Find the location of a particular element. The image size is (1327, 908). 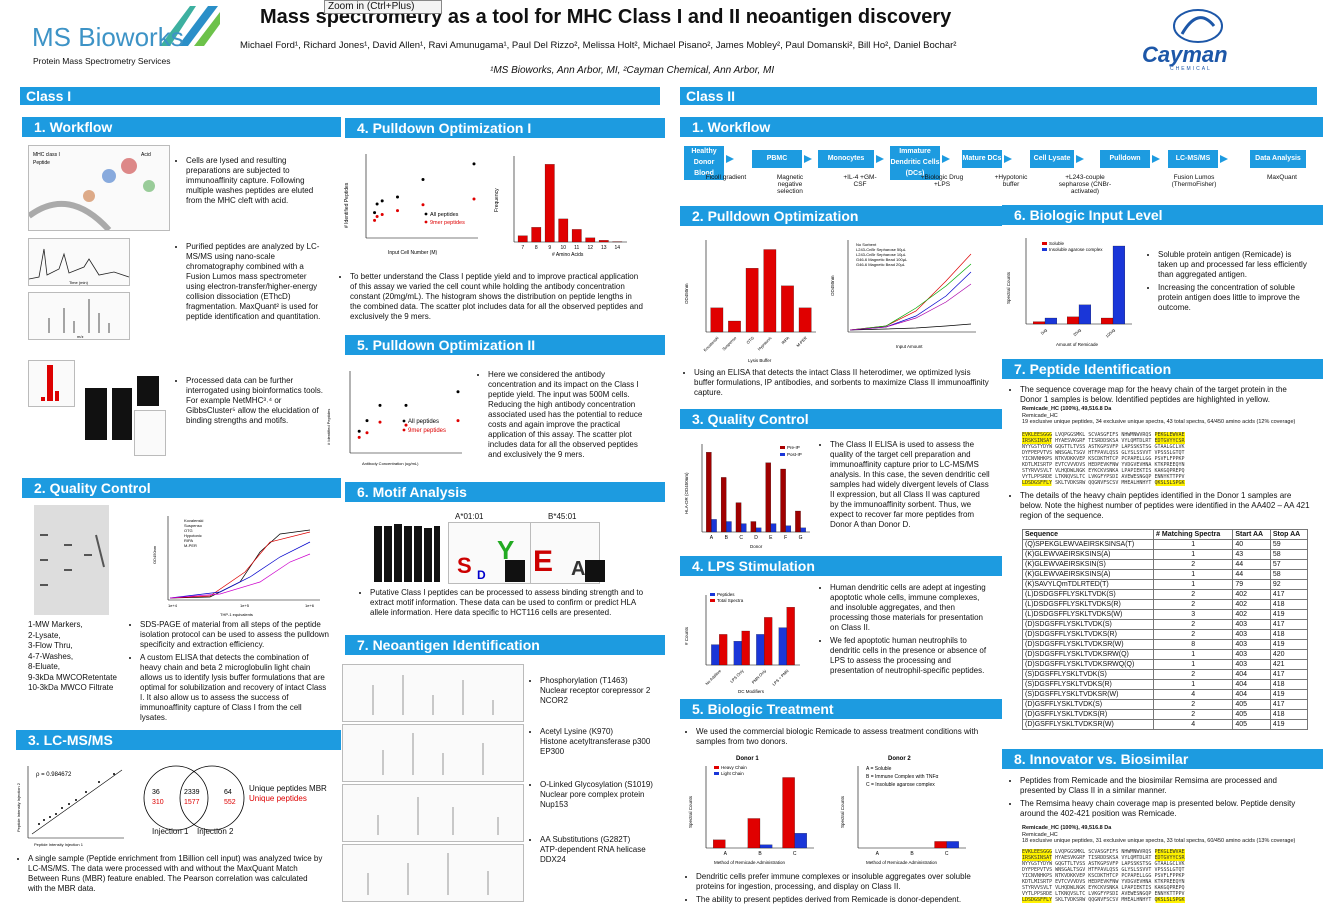

venn-legend-unique: Unique peptides is located at coordinates (278, 799).